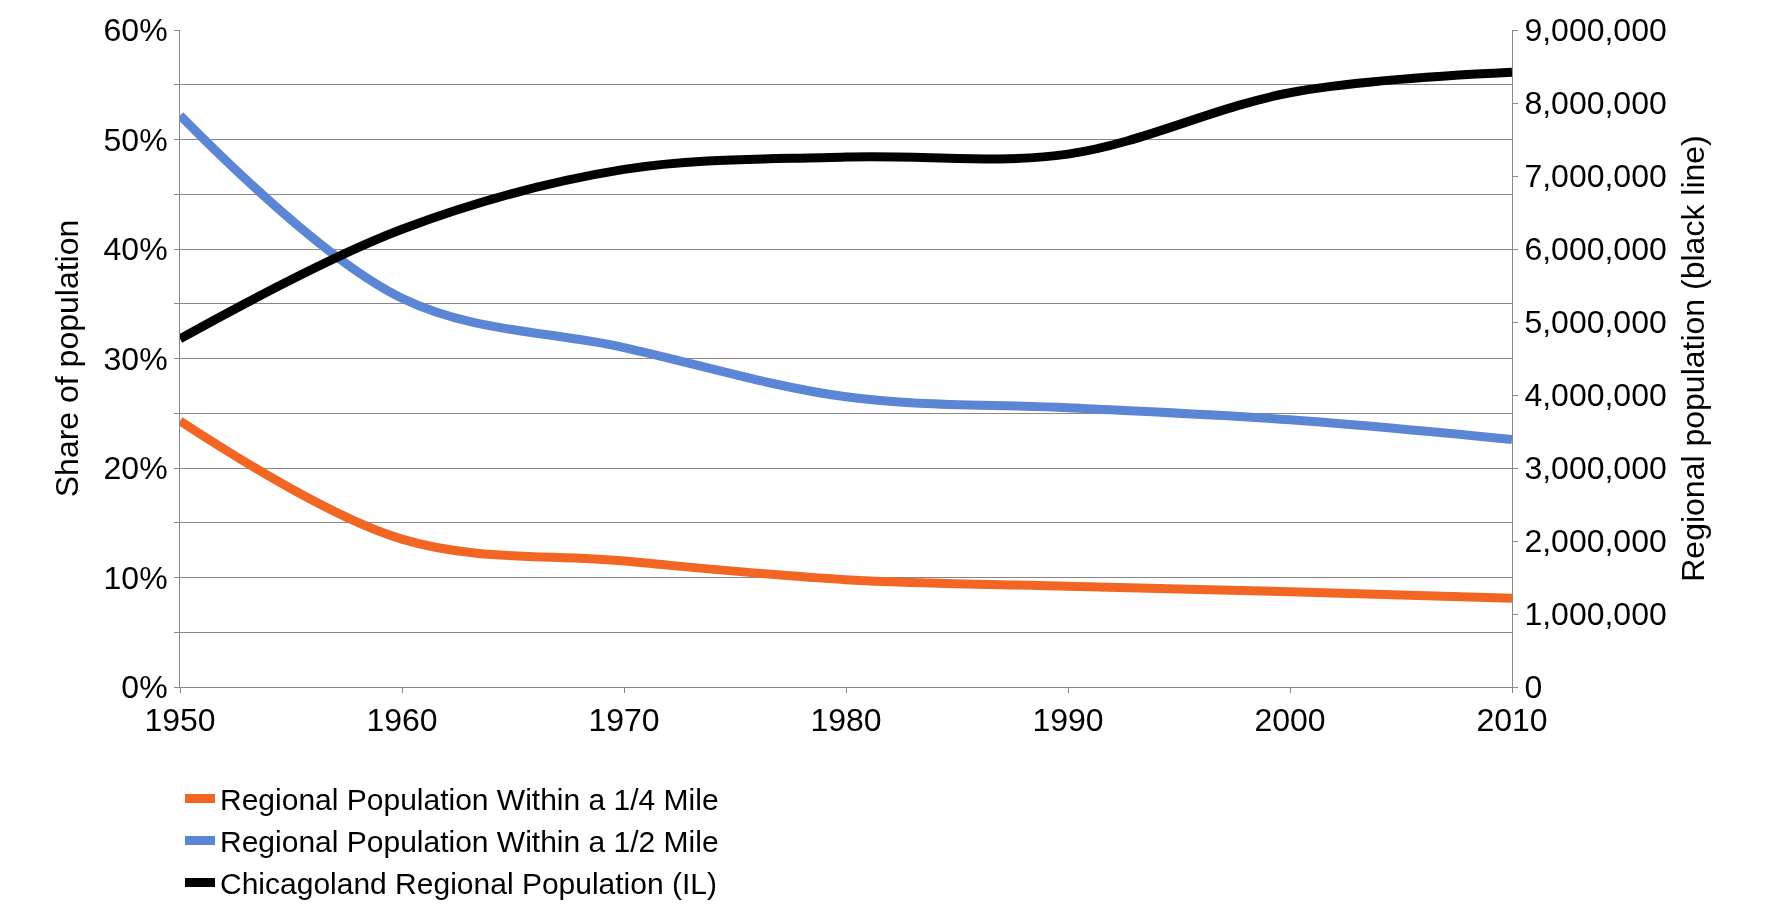 This screenshot has width=1782, height=920. What do you see at coordinates (1595, 541) in the screenshot?
I see `y2-tick-label: 2,000,000` at bounding box center [1595, 541].